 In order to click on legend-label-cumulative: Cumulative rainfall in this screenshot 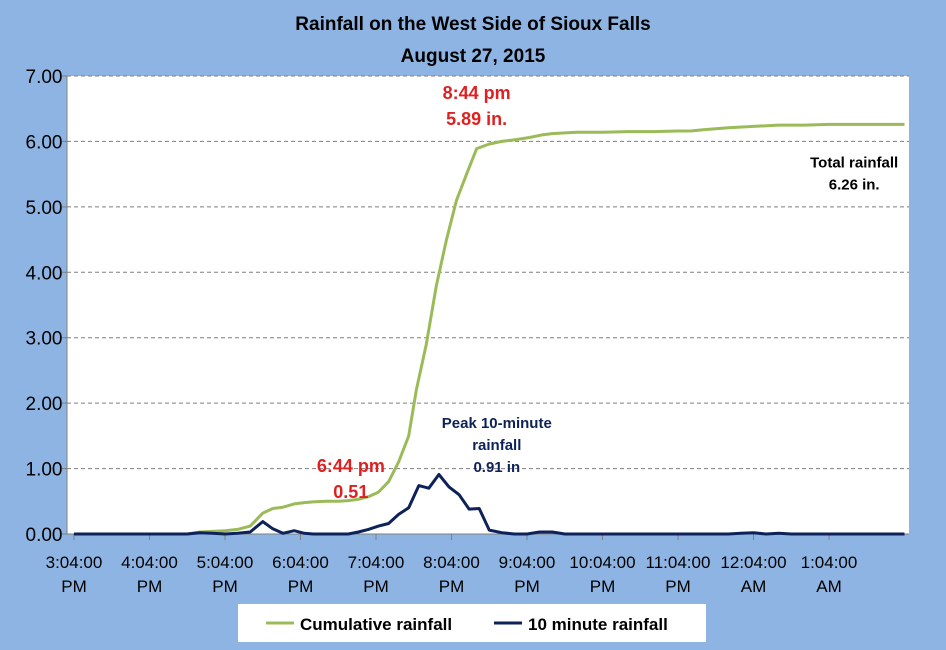, I will do `click(376, 624)`.